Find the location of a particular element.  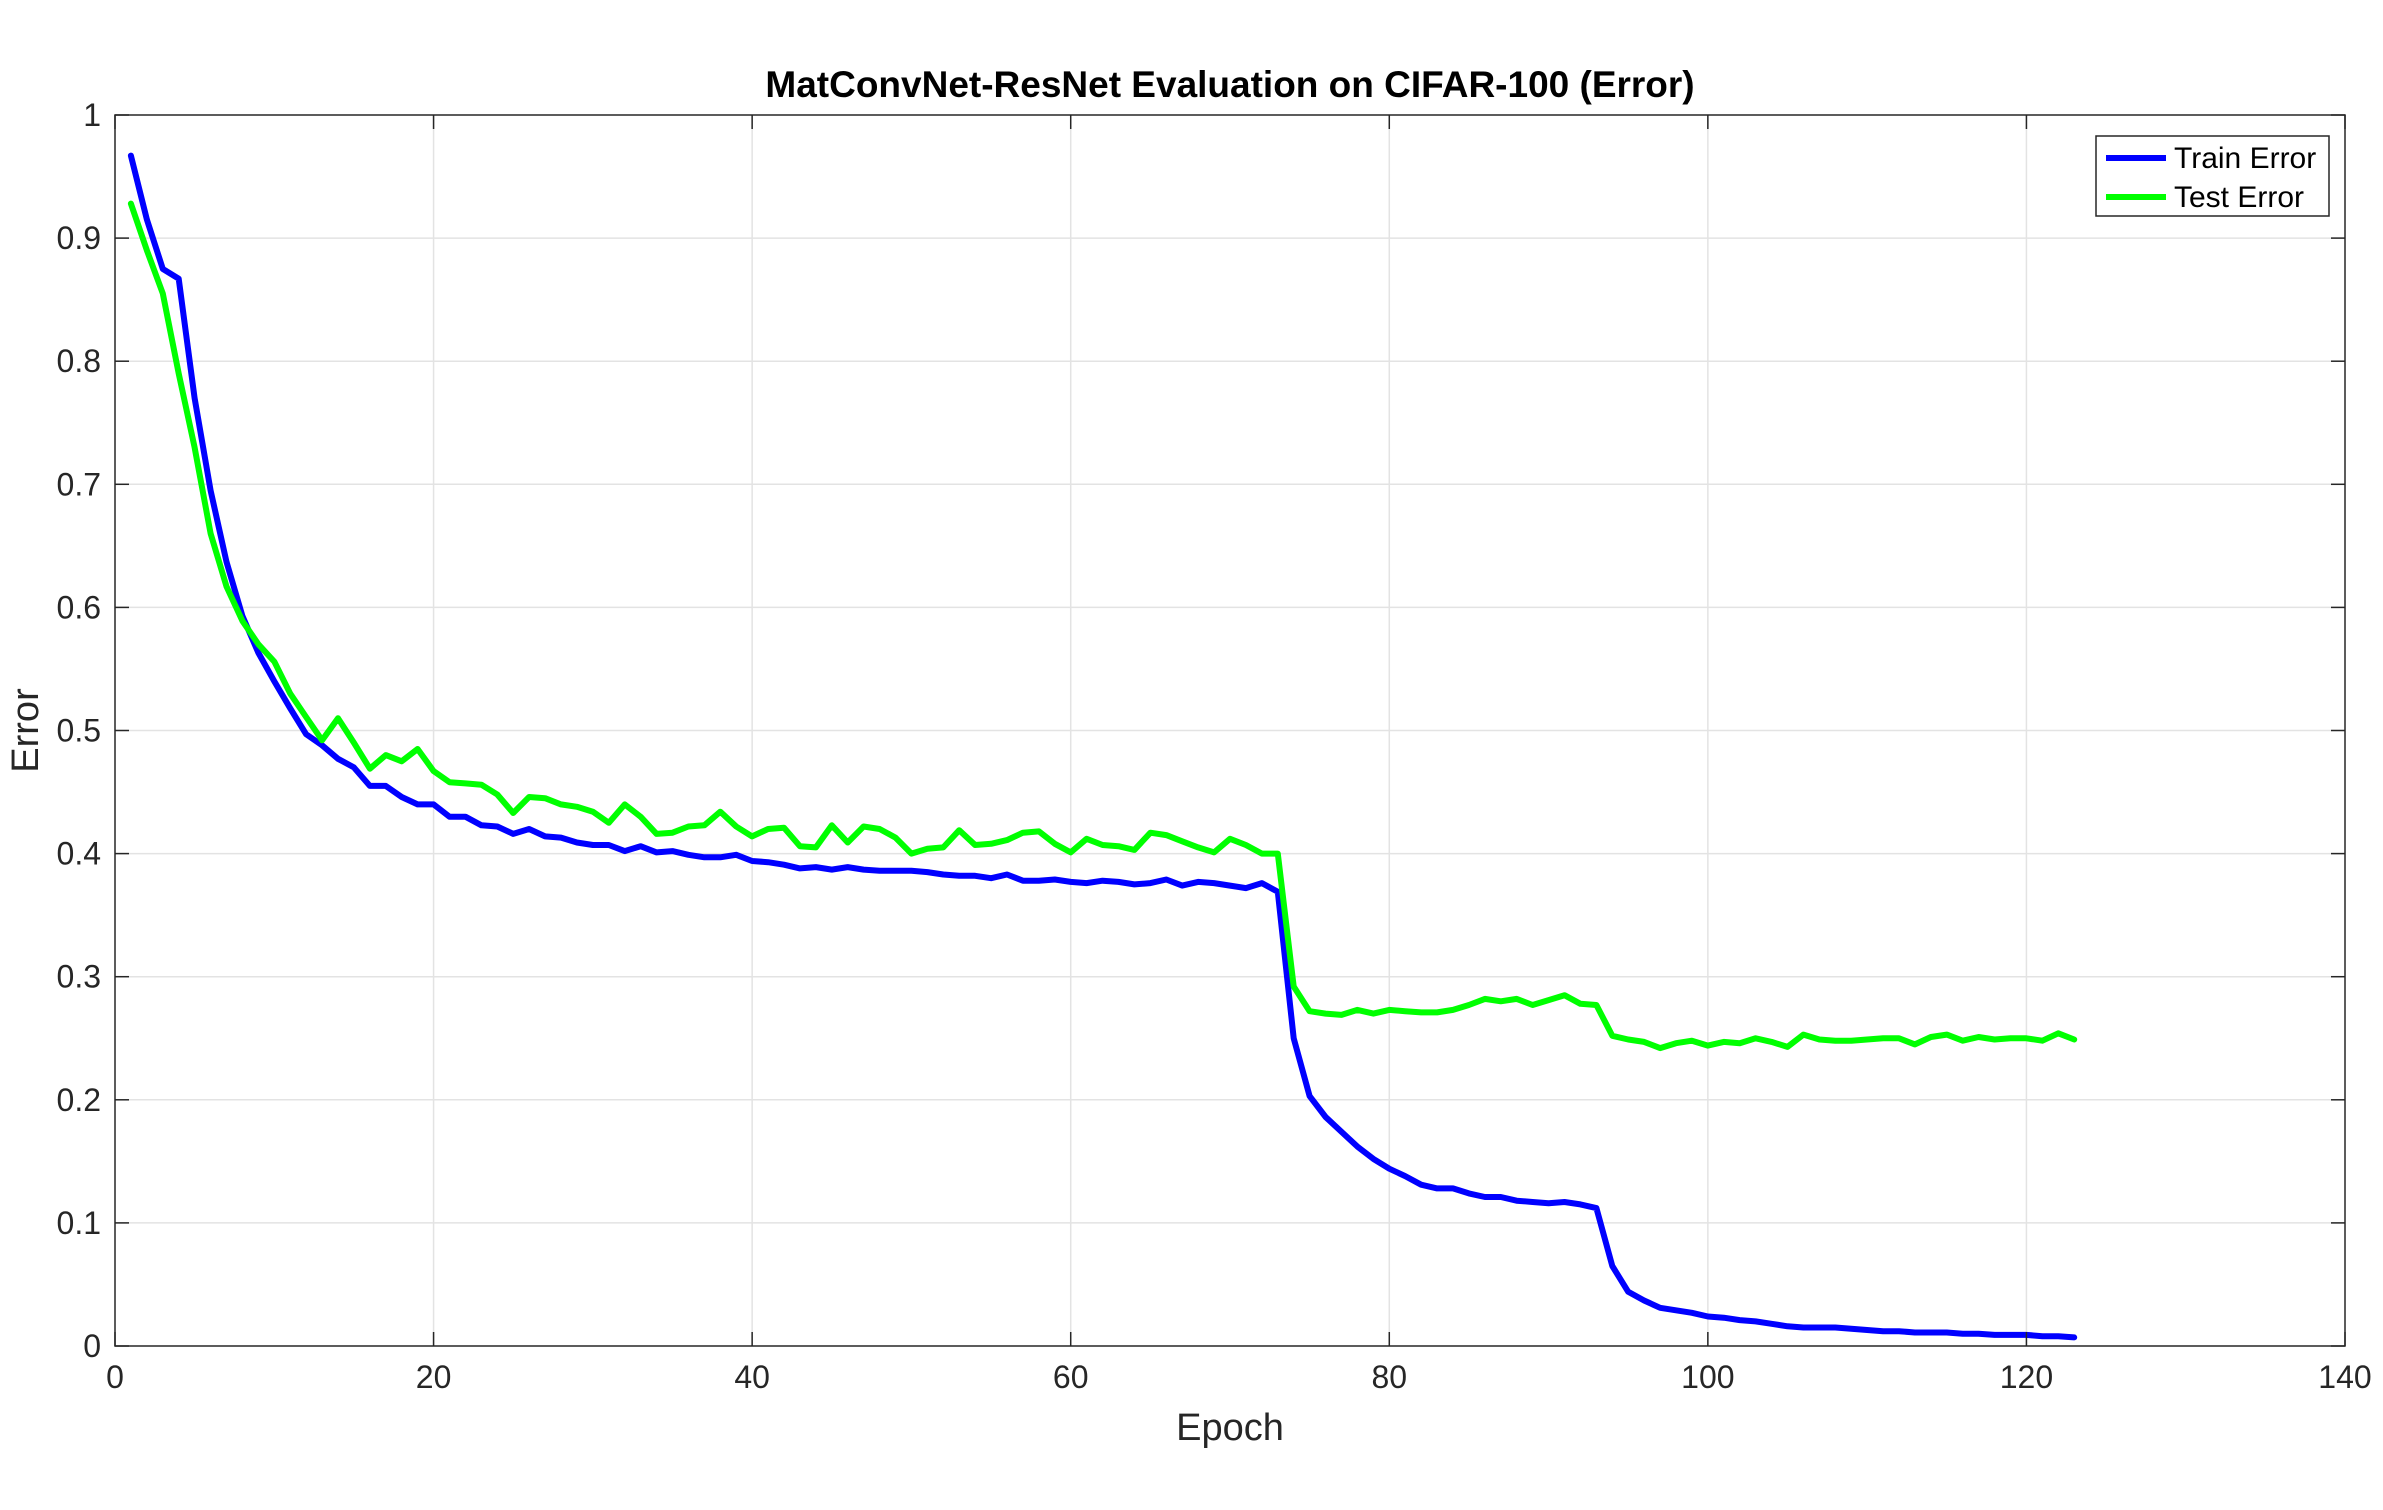

y-tick-label: 0.7 is located at coordinates (79, 484).